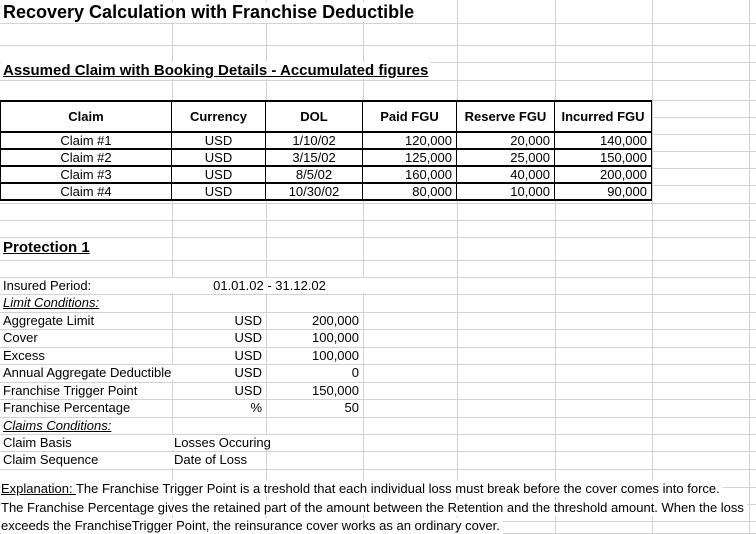  I want to click on insured-period-value: 01.01.02 - 31.12.02, so click(269, 285).